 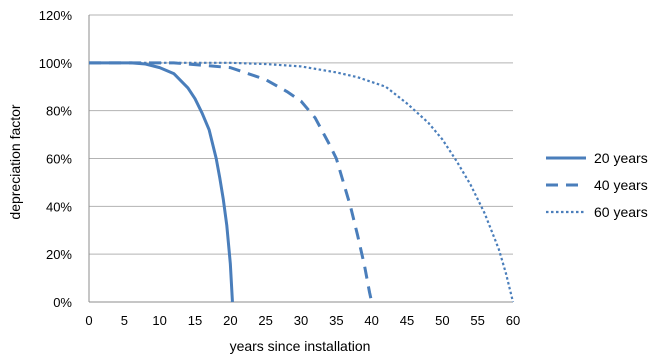 I want to click on x-tick-label: 45, so click(x=407, y=320).